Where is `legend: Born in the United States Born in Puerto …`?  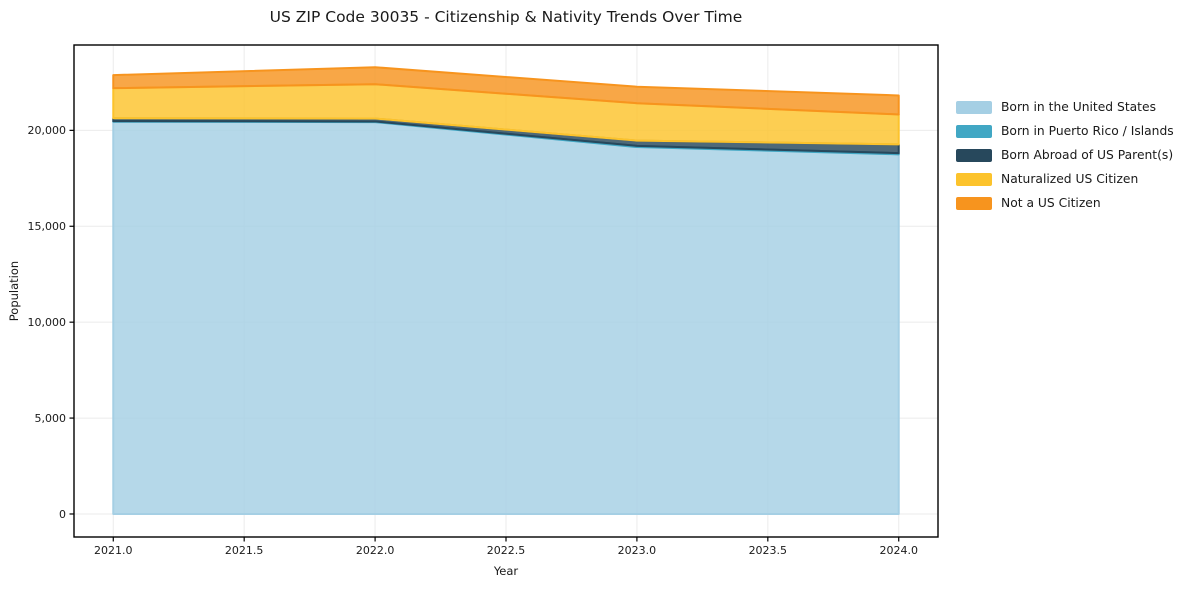 legend: Born in the United States Born in Puerto … is located at coordinates (1065, 155).